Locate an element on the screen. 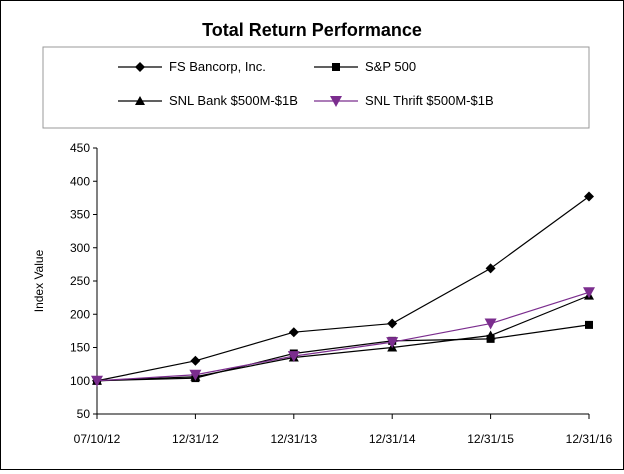 Image resolution: width=624 pixels, height=474 pixels. legend-item-2: S&P 500 is located at coordinates (365, 66).